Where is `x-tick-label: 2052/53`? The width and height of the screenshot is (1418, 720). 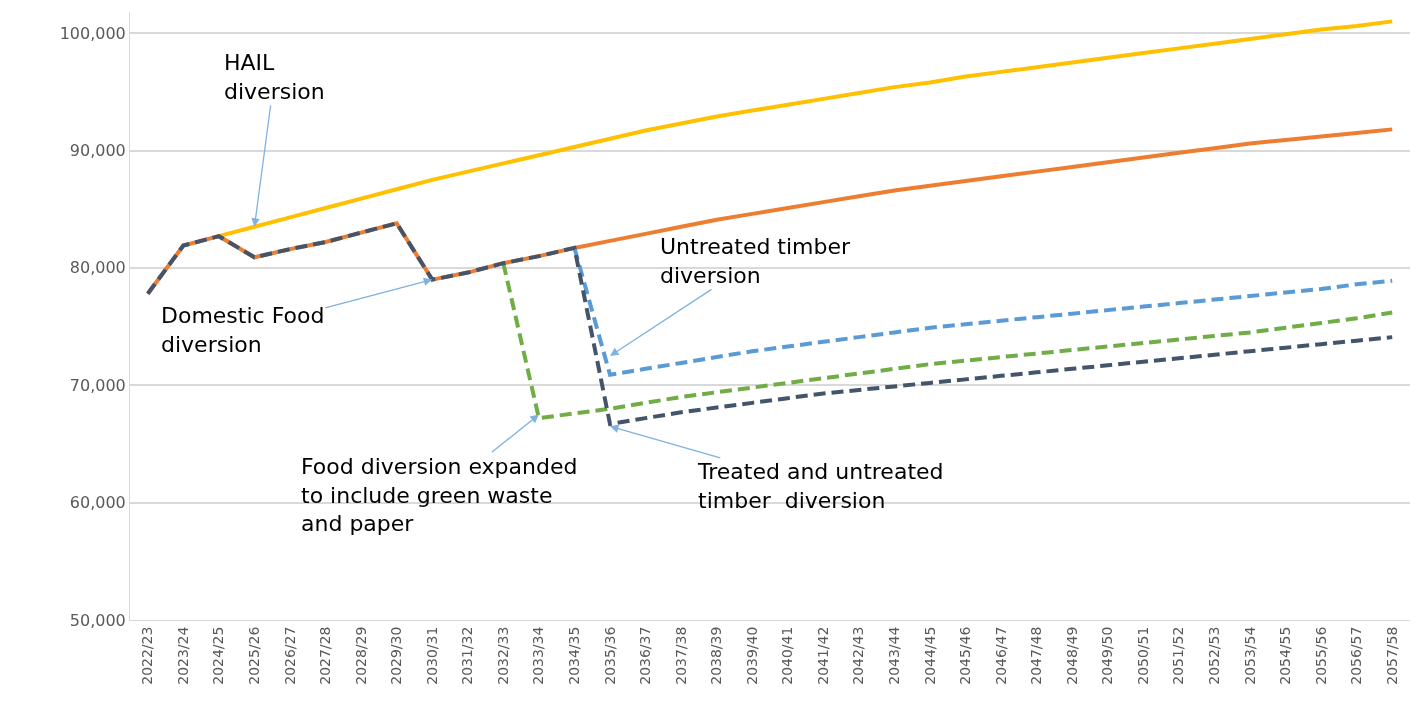 x-tick-label: 2052/53 is located at coordinates (1213, 655).